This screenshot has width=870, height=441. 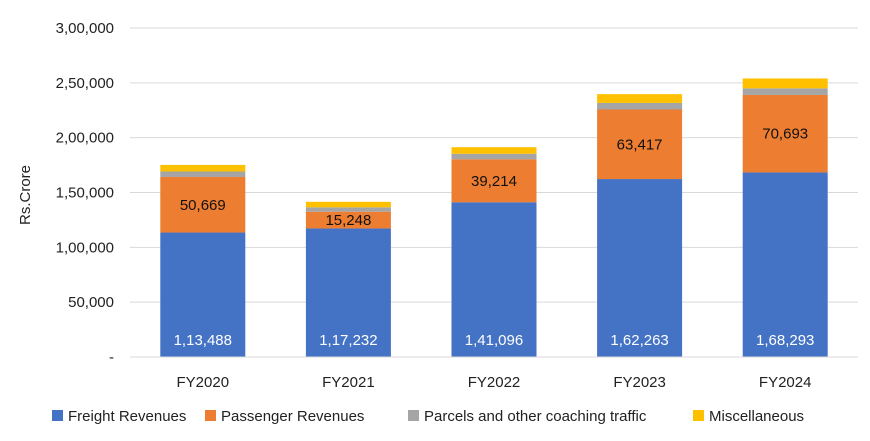 I want to click on data-label: 1,68,293, so click(x=785, y=340).